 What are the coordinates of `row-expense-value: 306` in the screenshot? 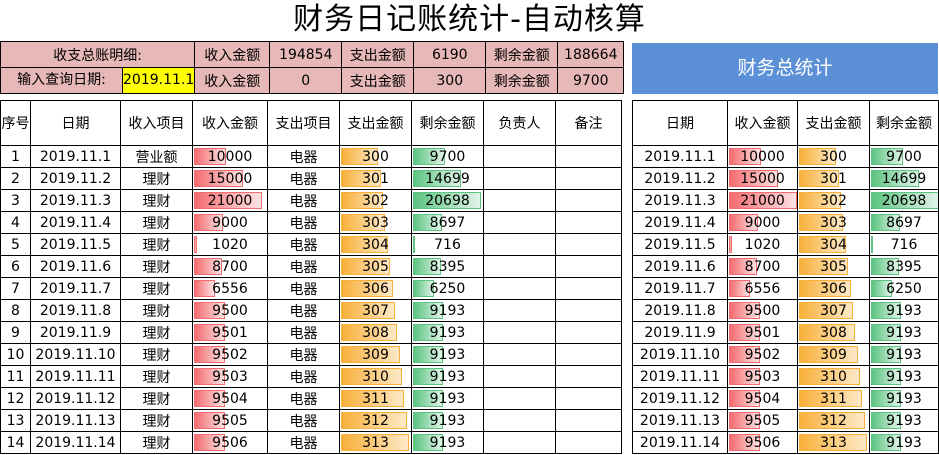 It's located at (375, 288).